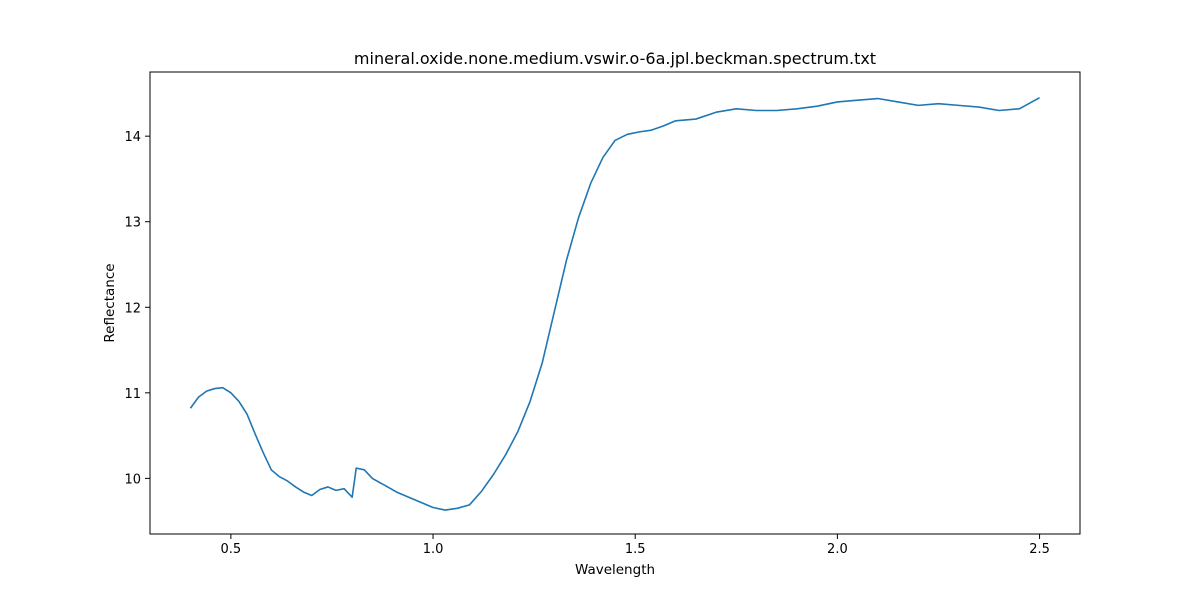 The width and height of the screenshot is (1200, 604). I want to click on y-axis-ticks: 10 11 12 13 14, so click(137, 308).